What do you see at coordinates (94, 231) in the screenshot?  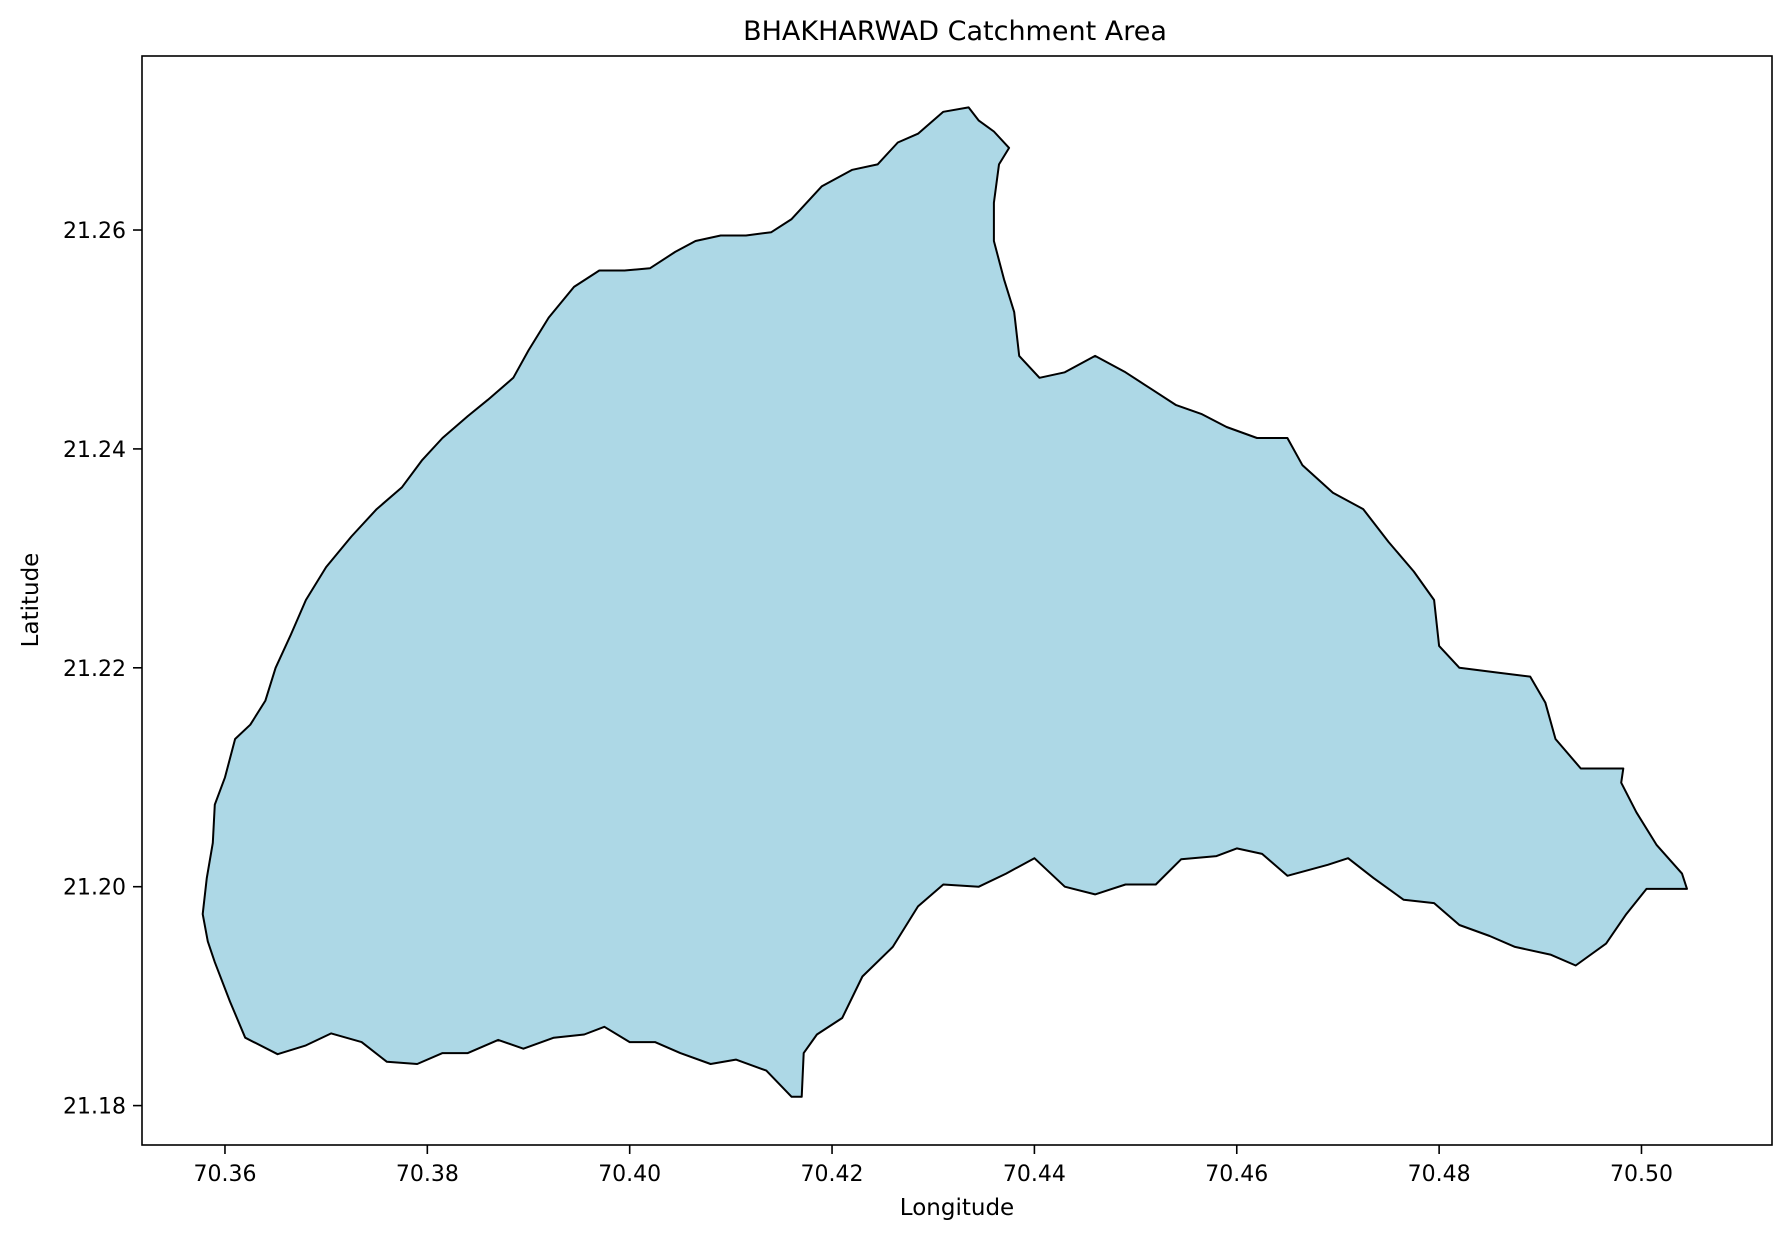 I see `y-tick-label: 21.26` at bounding box center [94, 231].